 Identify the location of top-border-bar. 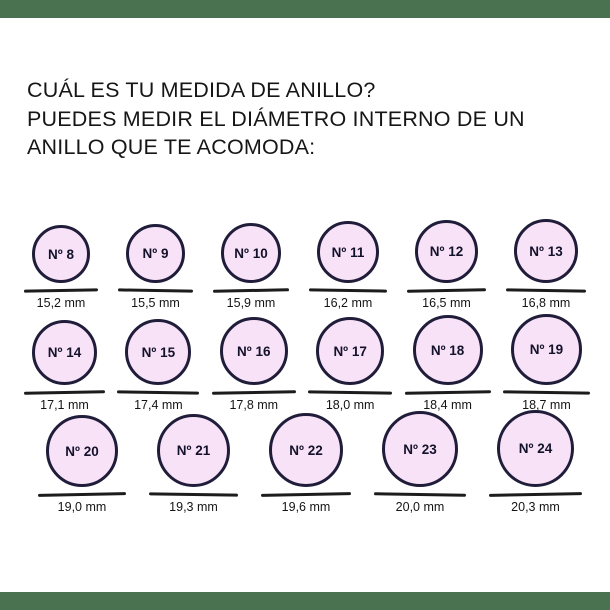
(305, 9).